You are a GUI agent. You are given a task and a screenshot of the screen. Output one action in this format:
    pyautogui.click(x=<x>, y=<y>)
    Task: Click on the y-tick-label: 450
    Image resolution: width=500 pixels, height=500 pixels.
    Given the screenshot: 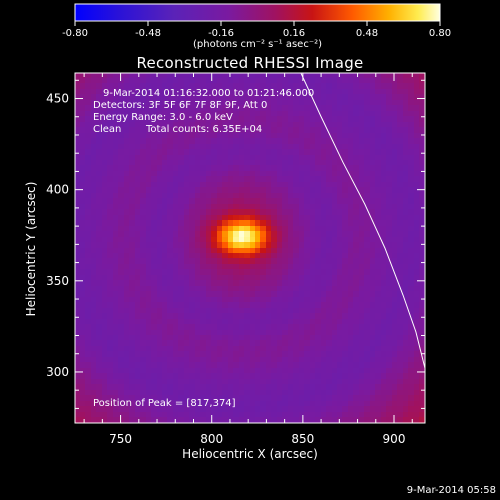 What is the action you would take?
    pyautogui.click(x=57, y=99)
    